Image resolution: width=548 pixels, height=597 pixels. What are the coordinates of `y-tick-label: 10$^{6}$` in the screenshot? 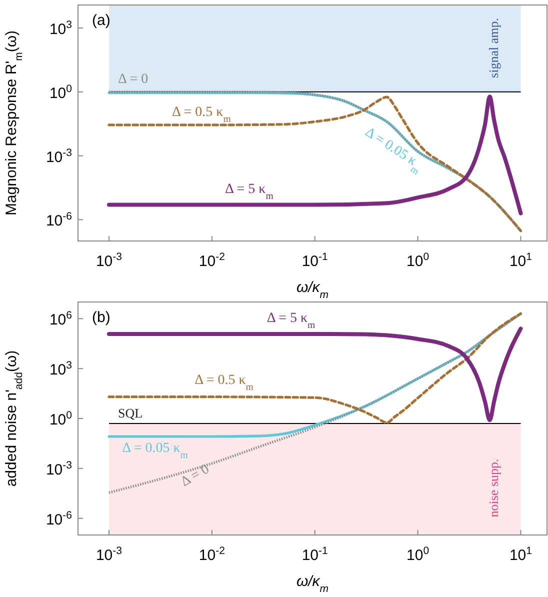 It's located at (60, 319).